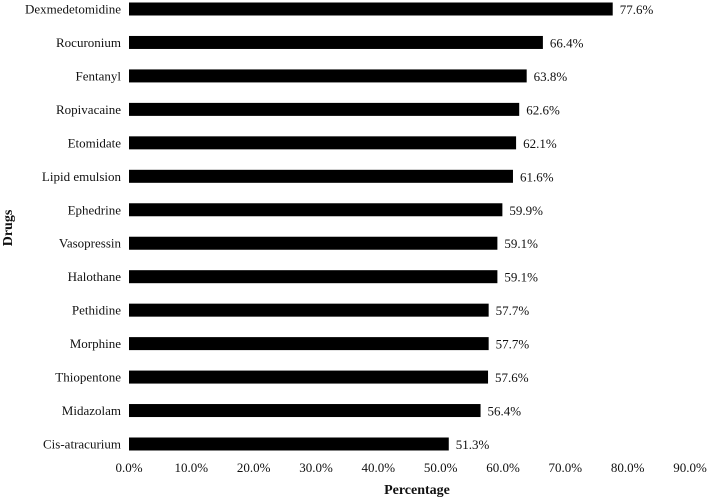  Describe the element at coordinates (503, 467) in the screenshot. I see `x-tick-label: 60.0%` at that location.